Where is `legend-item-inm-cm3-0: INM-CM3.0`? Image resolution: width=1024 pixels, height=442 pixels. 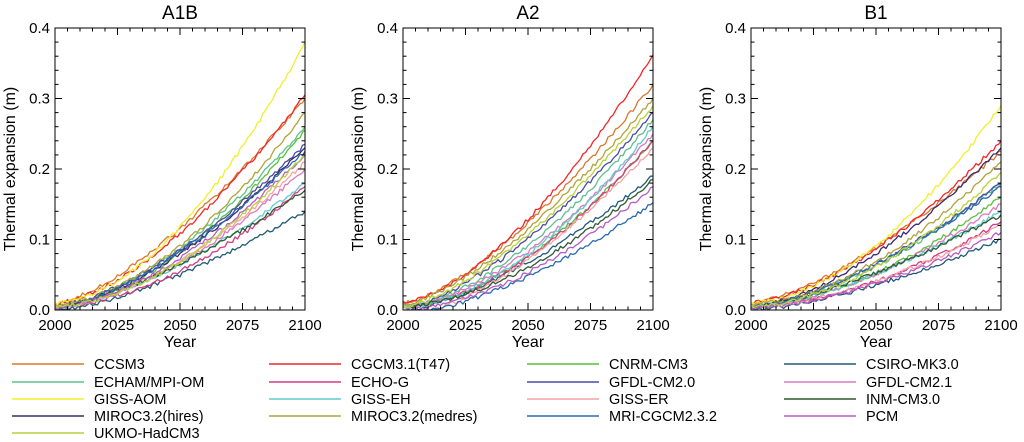
legend-item-inm-cm3-0: INM-CM3.0 is located at coordinates (862, 400).